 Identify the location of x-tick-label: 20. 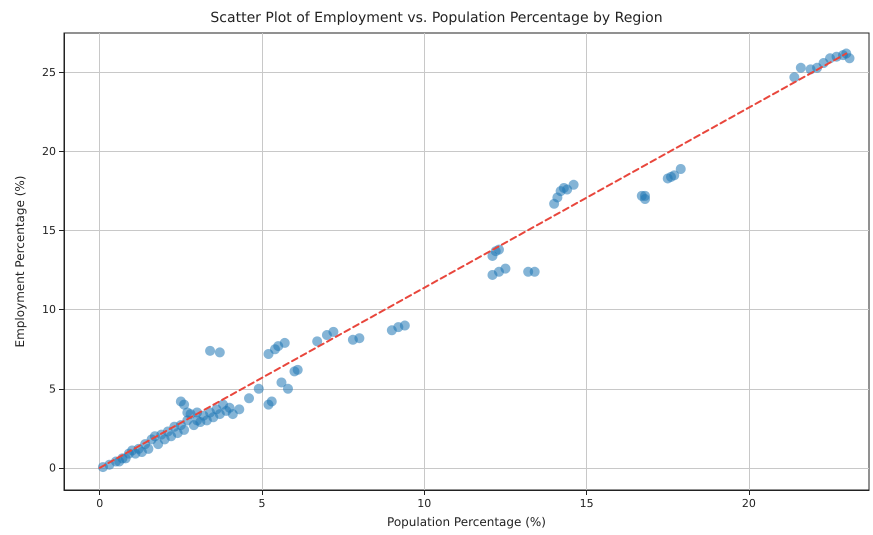
(749, 503).